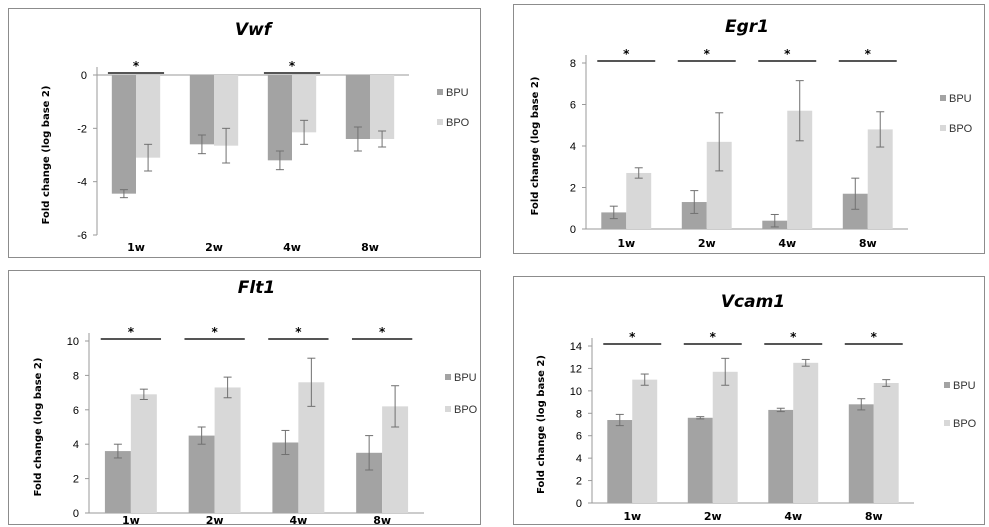 The height and width of the screenshot is (527, 989). What do you see at coordinates (256, 288) in the screenshot?
I see `chart-title: Flt1` at bounding box center [256, 288].